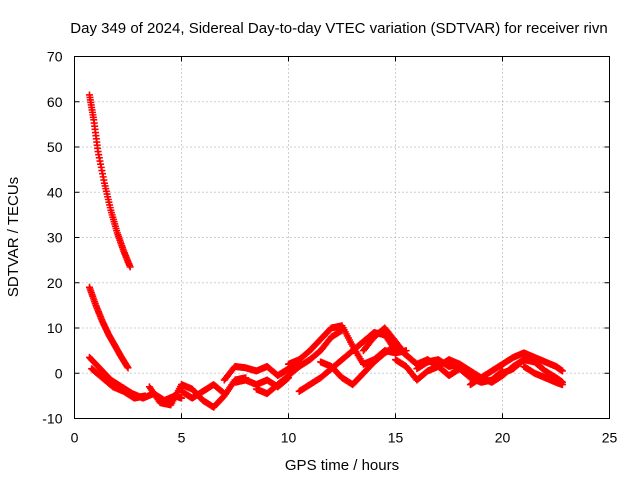  I want to click on x-axis-label: GPS time / hours, so click(342, 465).